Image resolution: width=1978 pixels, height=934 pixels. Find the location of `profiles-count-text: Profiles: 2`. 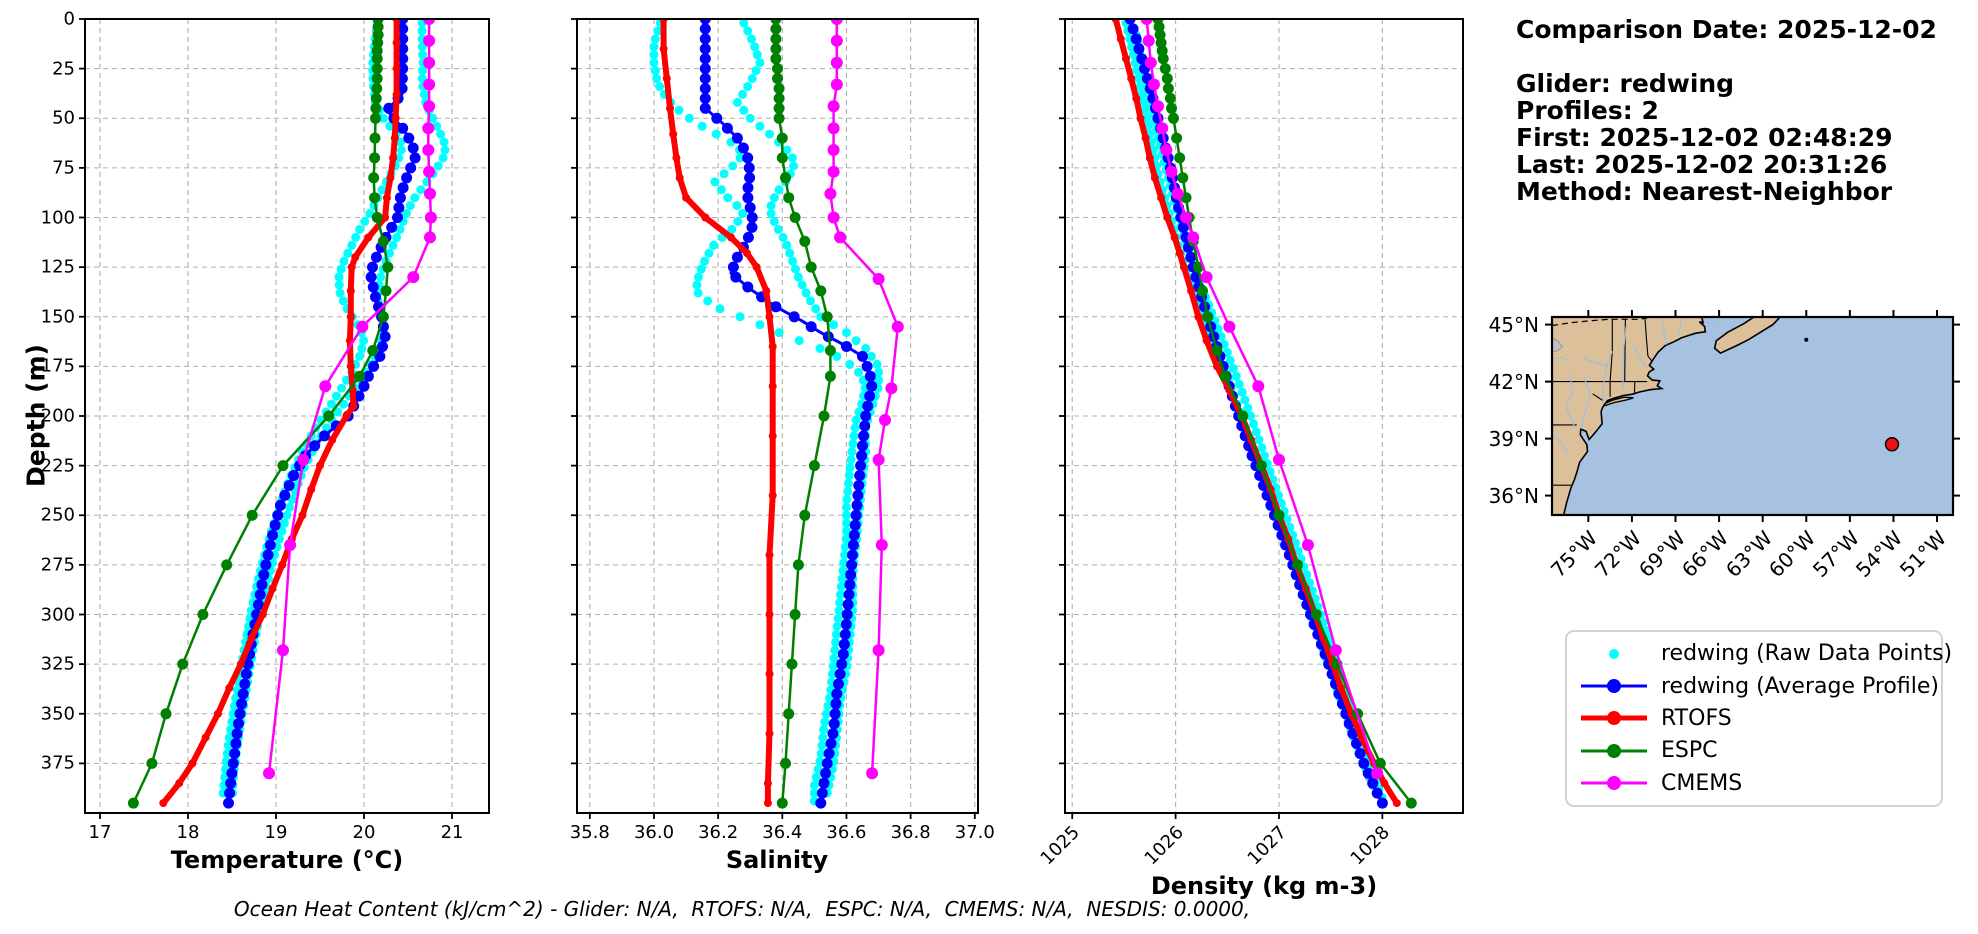

profiles-count-text: Profiles: 2 is located at coordinates (1587, 110).